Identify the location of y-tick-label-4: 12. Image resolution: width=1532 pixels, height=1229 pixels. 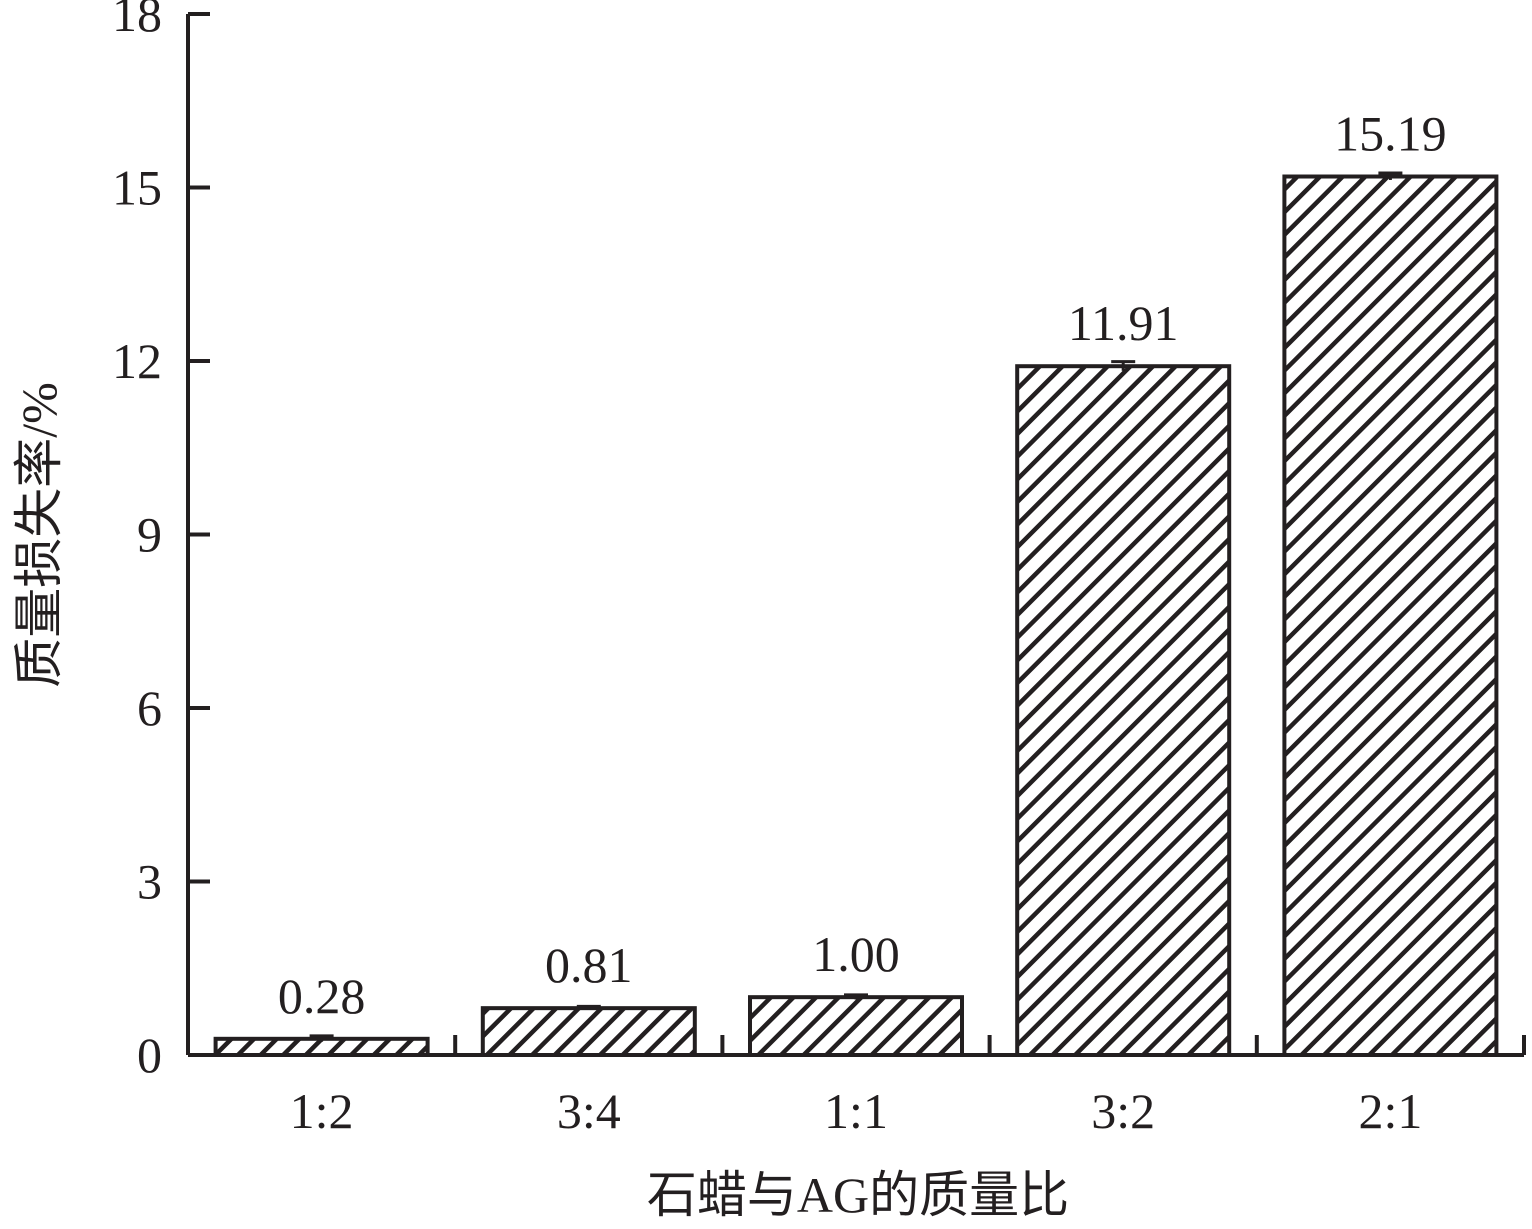
(137, 361).